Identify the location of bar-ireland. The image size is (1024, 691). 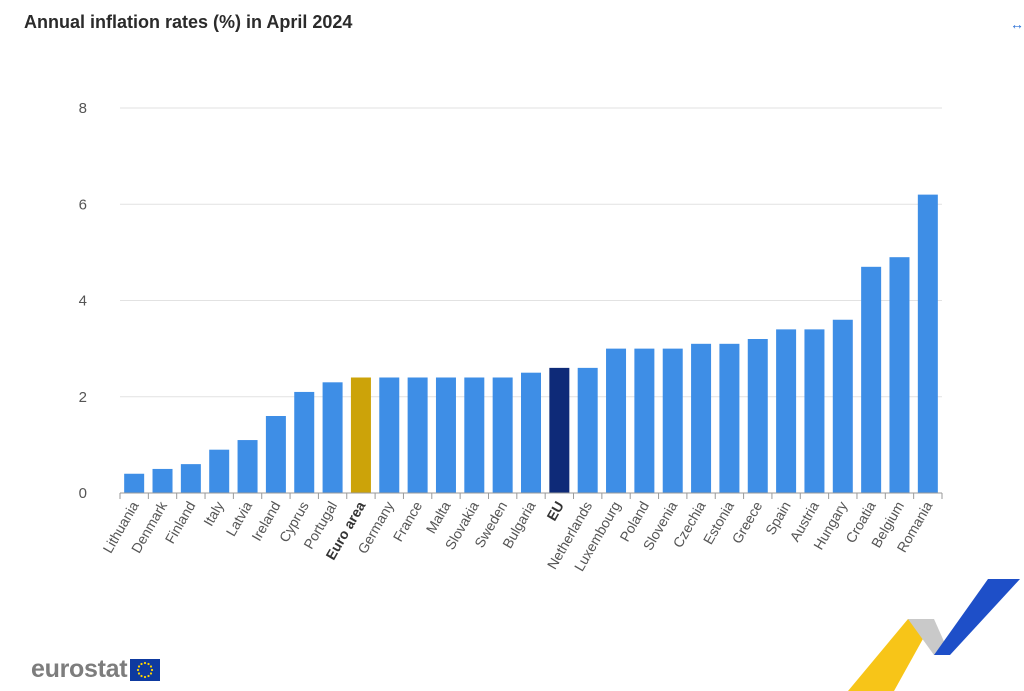
(275, 454).